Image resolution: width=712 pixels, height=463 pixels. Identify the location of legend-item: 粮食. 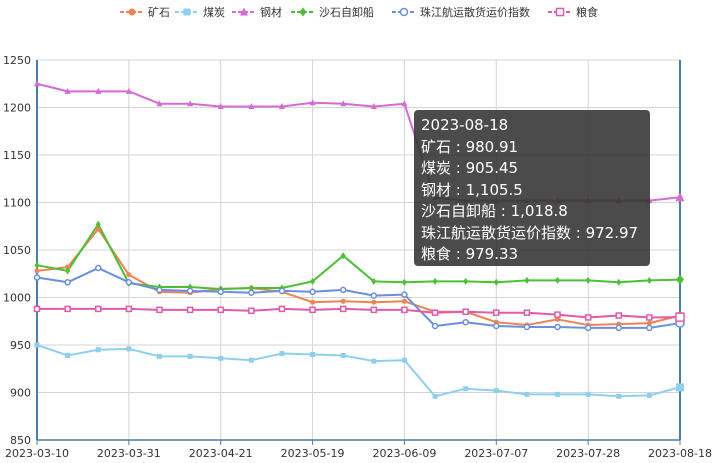
(573, 12).